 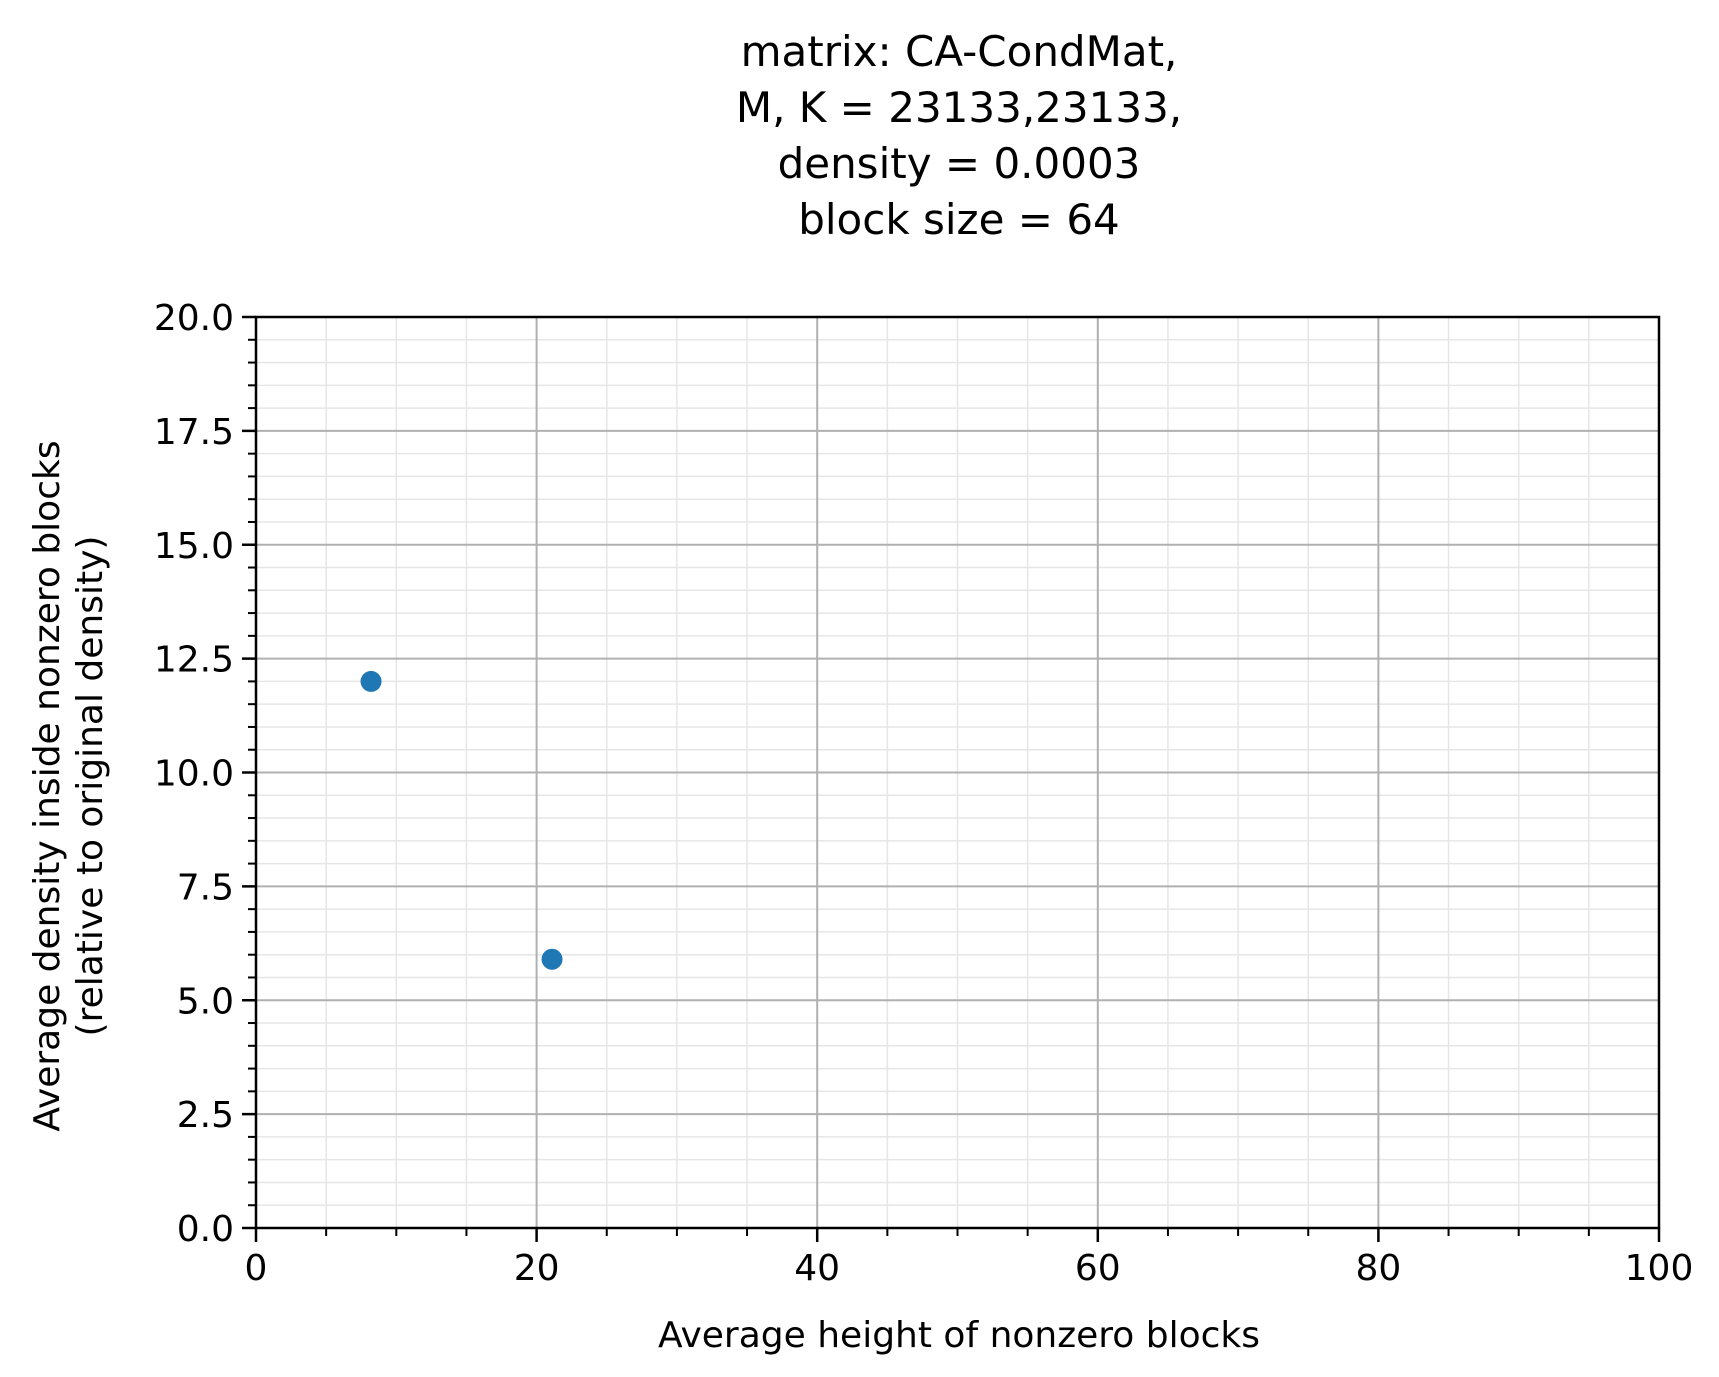 I want to click on y-axis-label-line-2: (relative to original density), so click(x=90, y=786).